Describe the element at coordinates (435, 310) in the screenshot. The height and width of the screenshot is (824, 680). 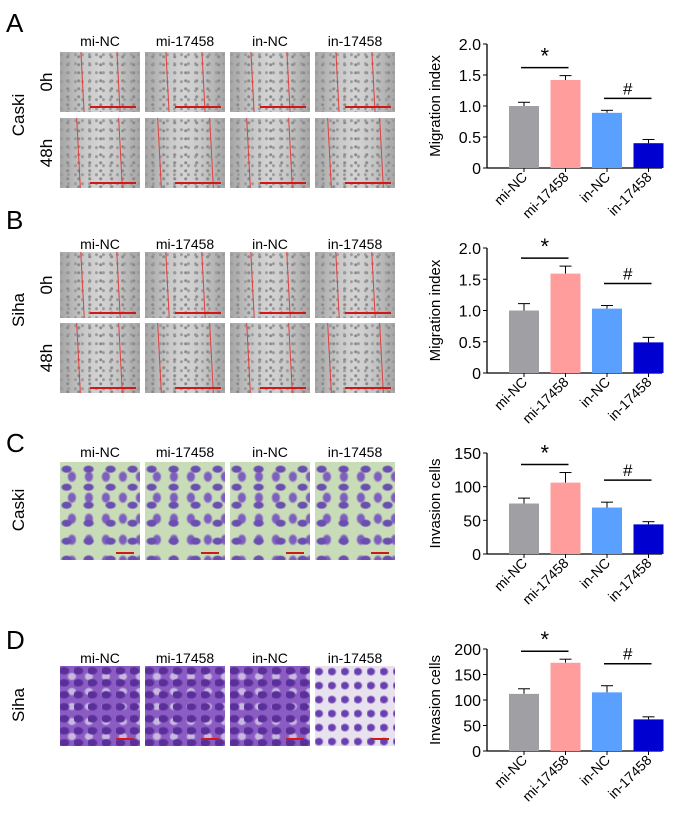
I see `y-axis-label: Migration index` at that location.